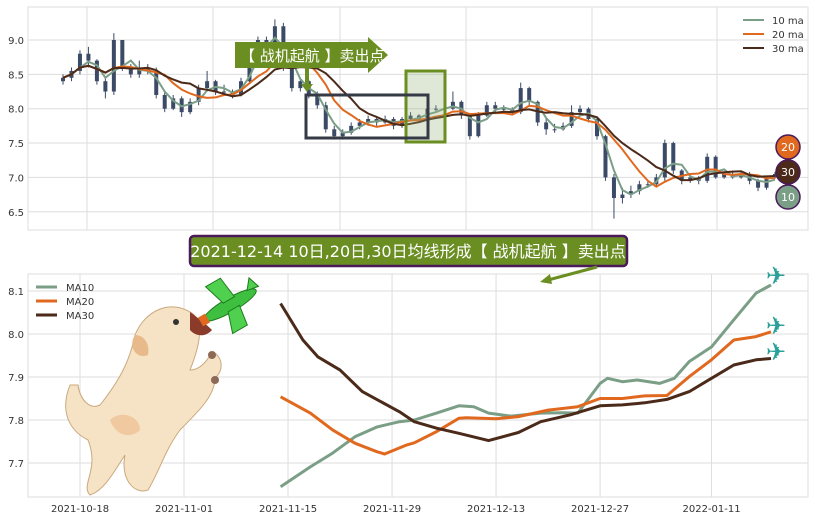  I want to click on highlight-box, so click(425, 106).